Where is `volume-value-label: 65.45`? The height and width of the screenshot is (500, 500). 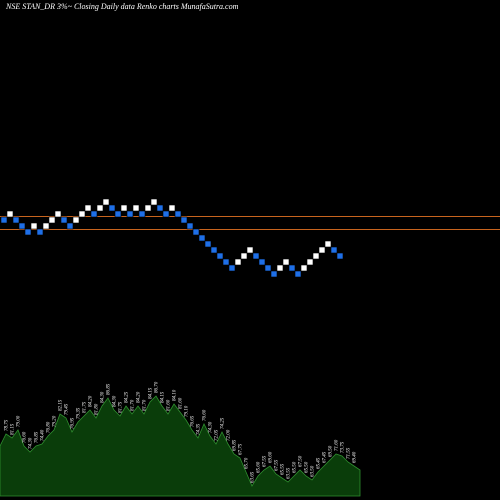 volume-value-label: 65.45 is located at coordinates (319, 463).